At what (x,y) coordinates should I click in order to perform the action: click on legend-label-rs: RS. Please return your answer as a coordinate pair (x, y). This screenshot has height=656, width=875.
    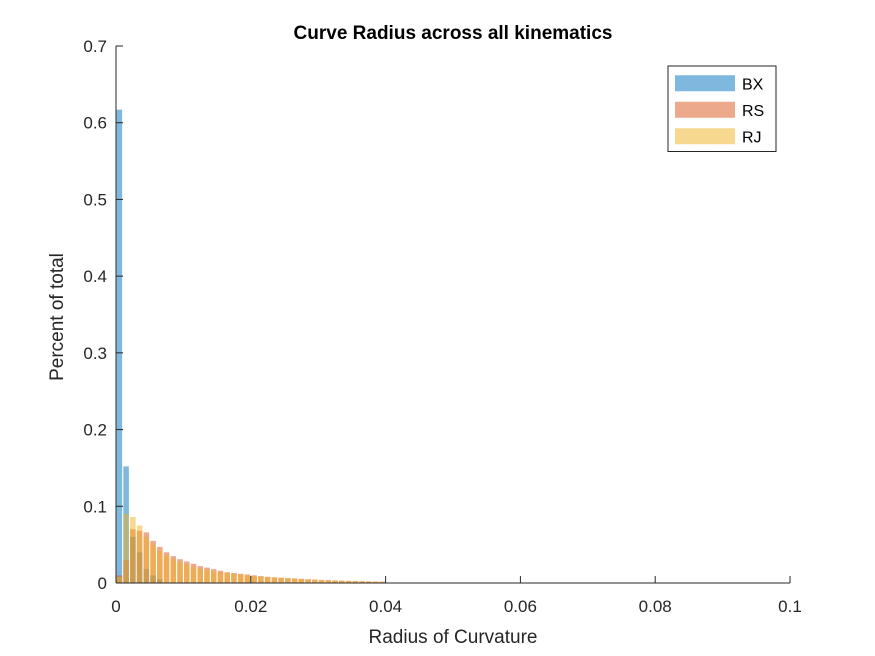
    Looking at the image, I should click on (753, 111).